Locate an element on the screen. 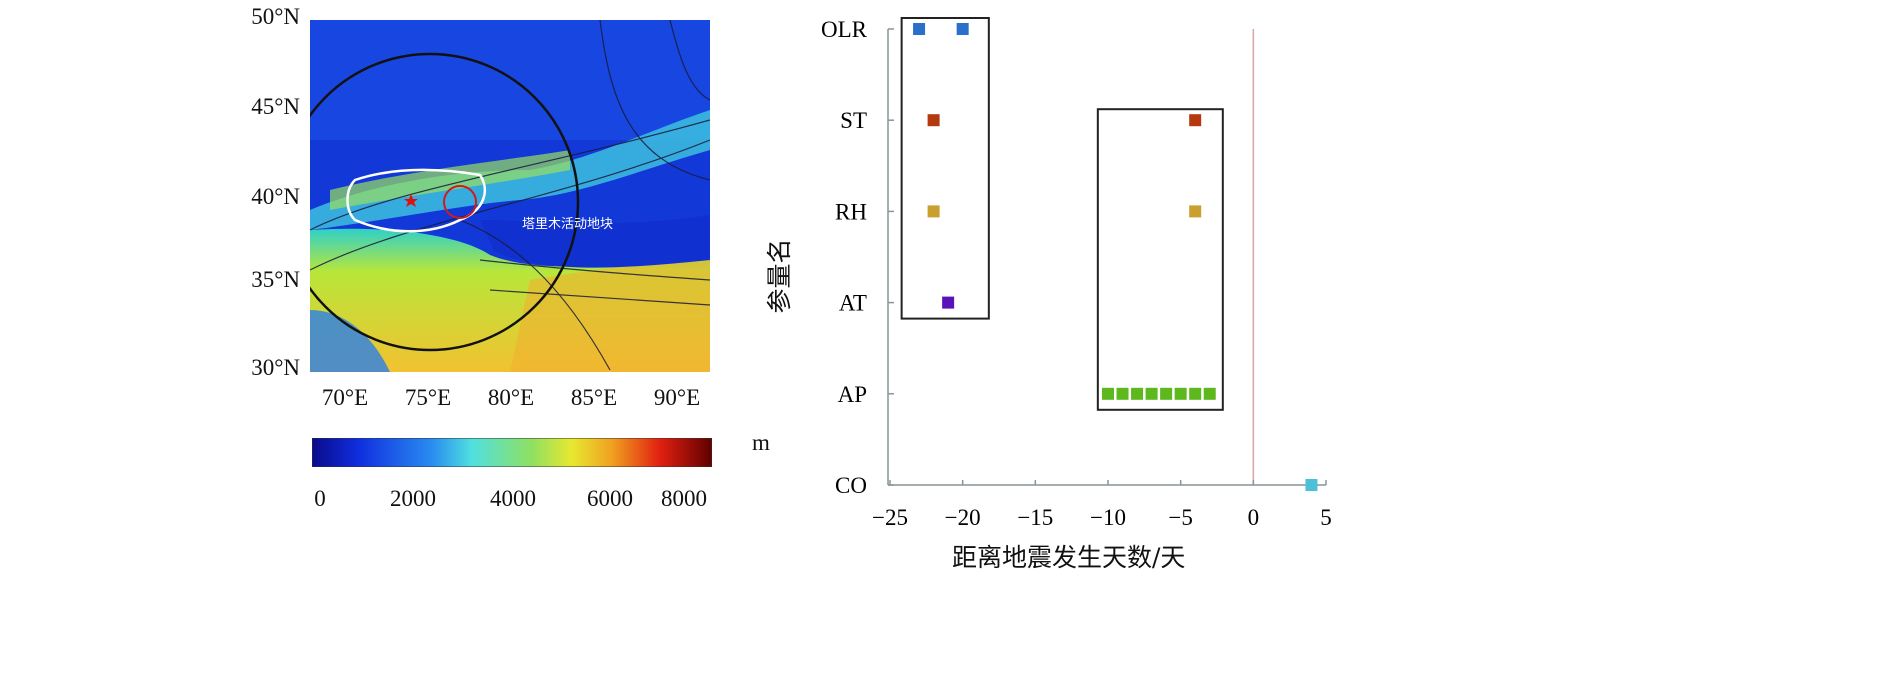 Image resolution: width=1890 pixels, height=692 pixels. colorbar-tick: 0 is located at coordinates (320, 498).